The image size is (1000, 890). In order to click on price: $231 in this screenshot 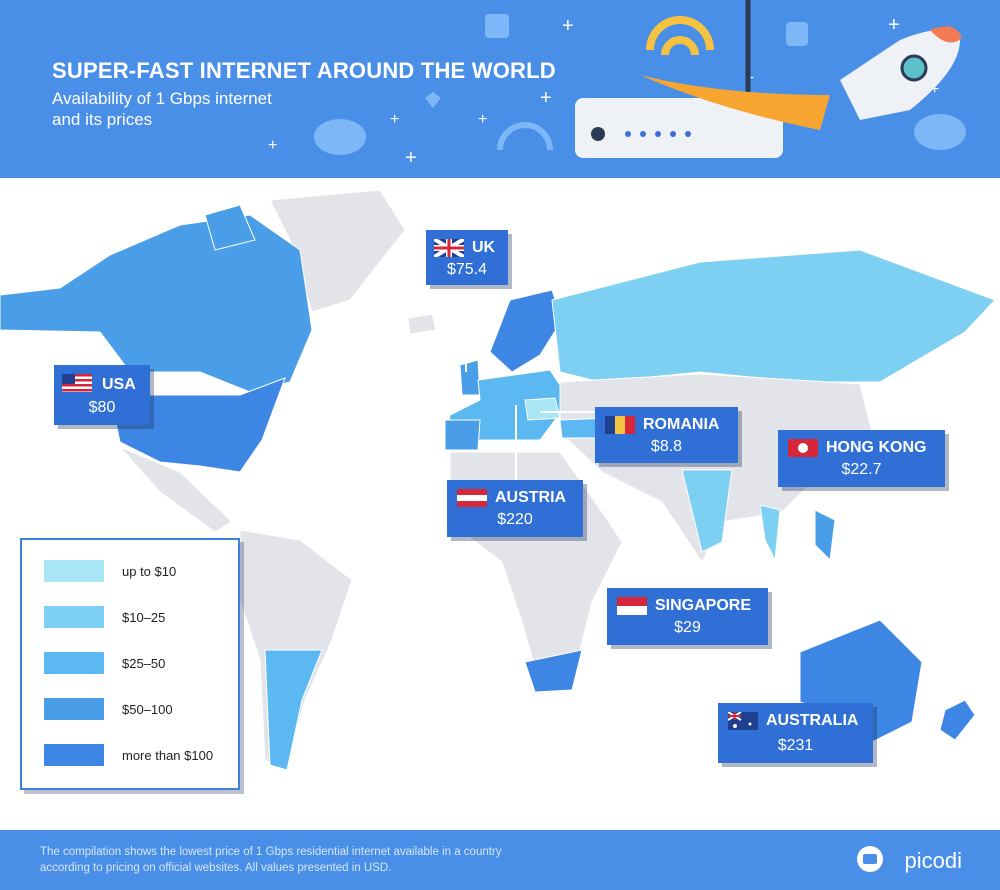, I will do `click(795, 745)`.